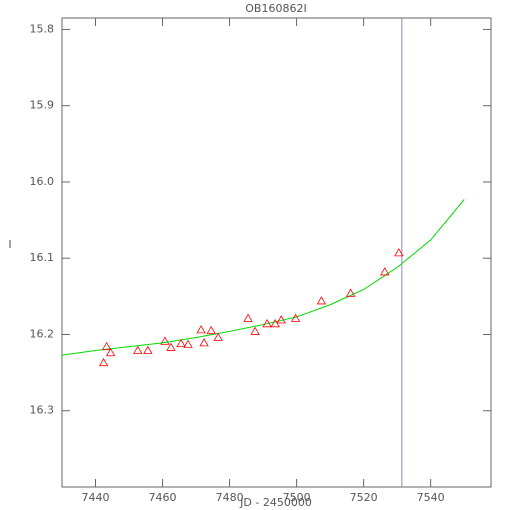  I want to click on y-tick-label: 15.8, so click(42, 28).